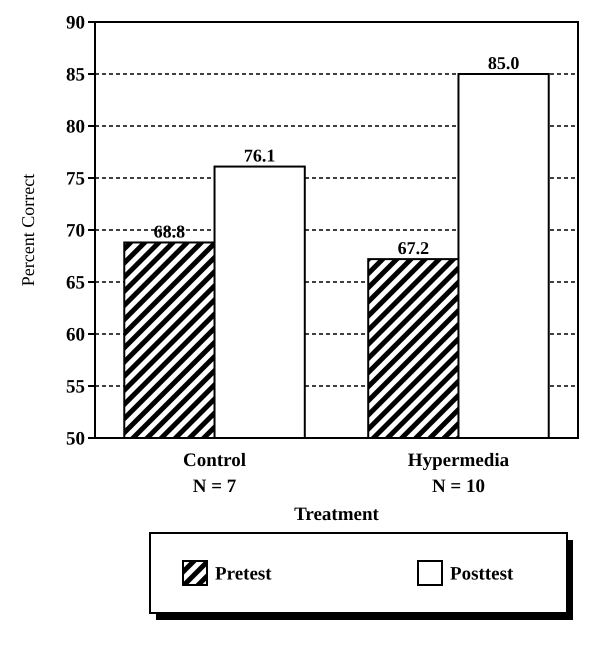 The height and width of the screenshot is (650, 608). Describe the element at coordinates (75, 283) in the screenshot. I see `y-tick-label: 65` at that location.